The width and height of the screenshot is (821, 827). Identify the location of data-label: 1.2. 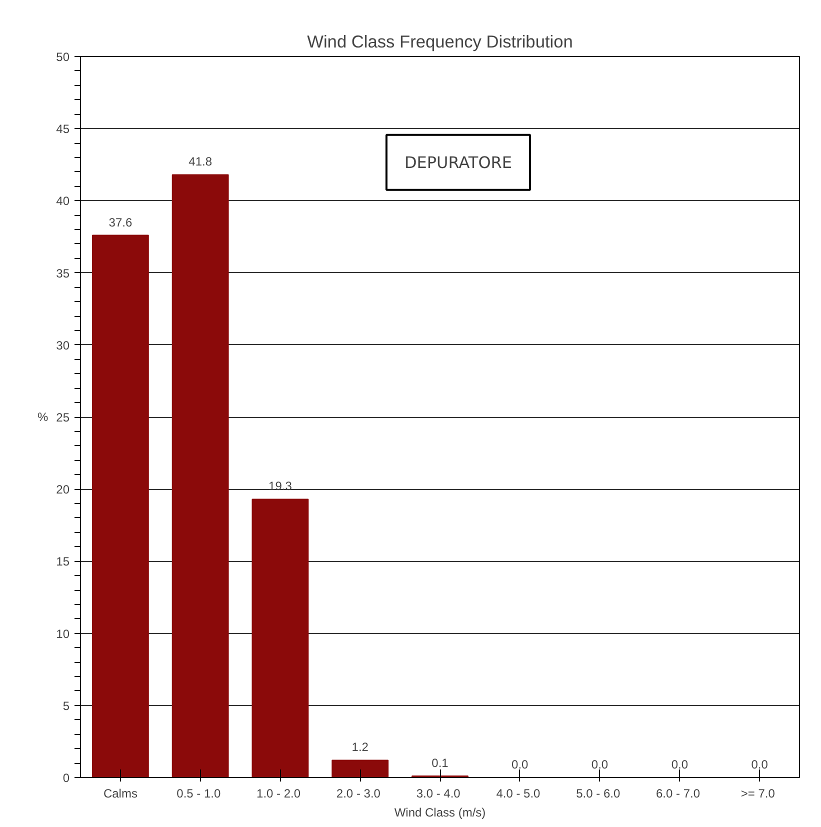
(360, 747).